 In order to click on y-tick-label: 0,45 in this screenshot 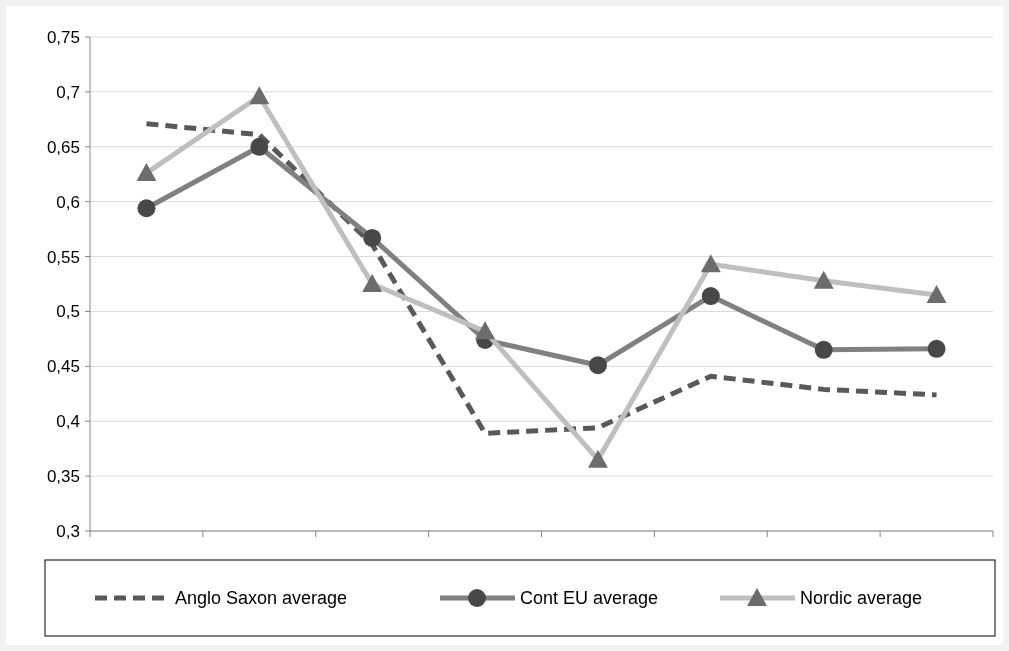, I will do `click(63, 367)`.